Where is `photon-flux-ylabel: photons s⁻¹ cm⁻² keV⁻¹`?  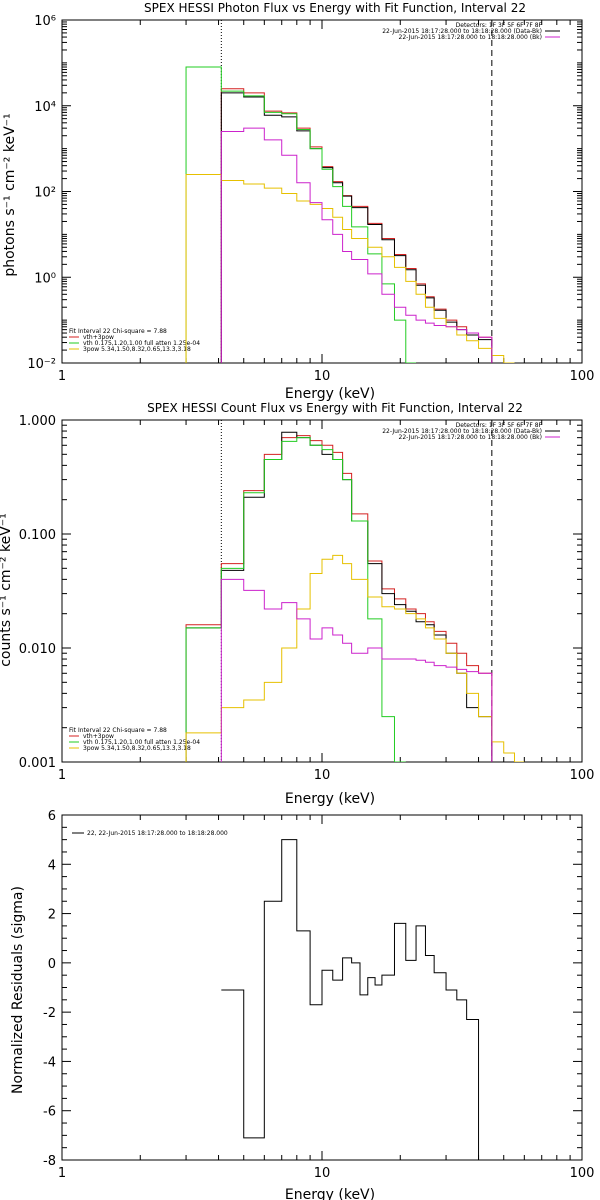
photon-flux-ylabel: photons s⁻¹ cm⁻² keV⁻¹ is located at coordinates (10, 194).